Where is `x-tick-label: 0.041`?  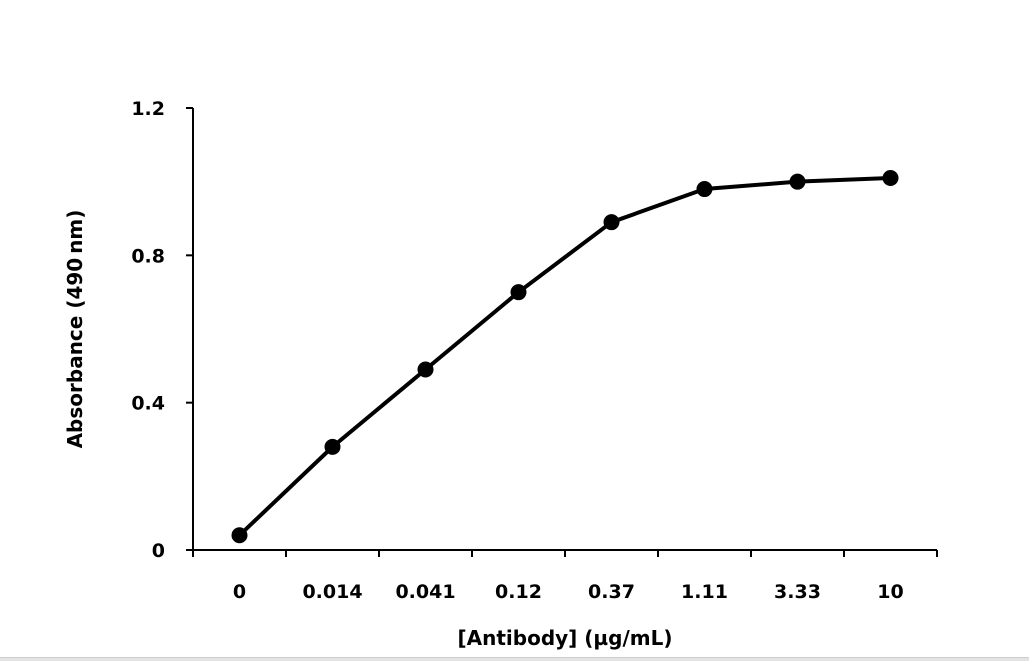
x-tick-label: 0.041 is located at coordinates (425, 592).